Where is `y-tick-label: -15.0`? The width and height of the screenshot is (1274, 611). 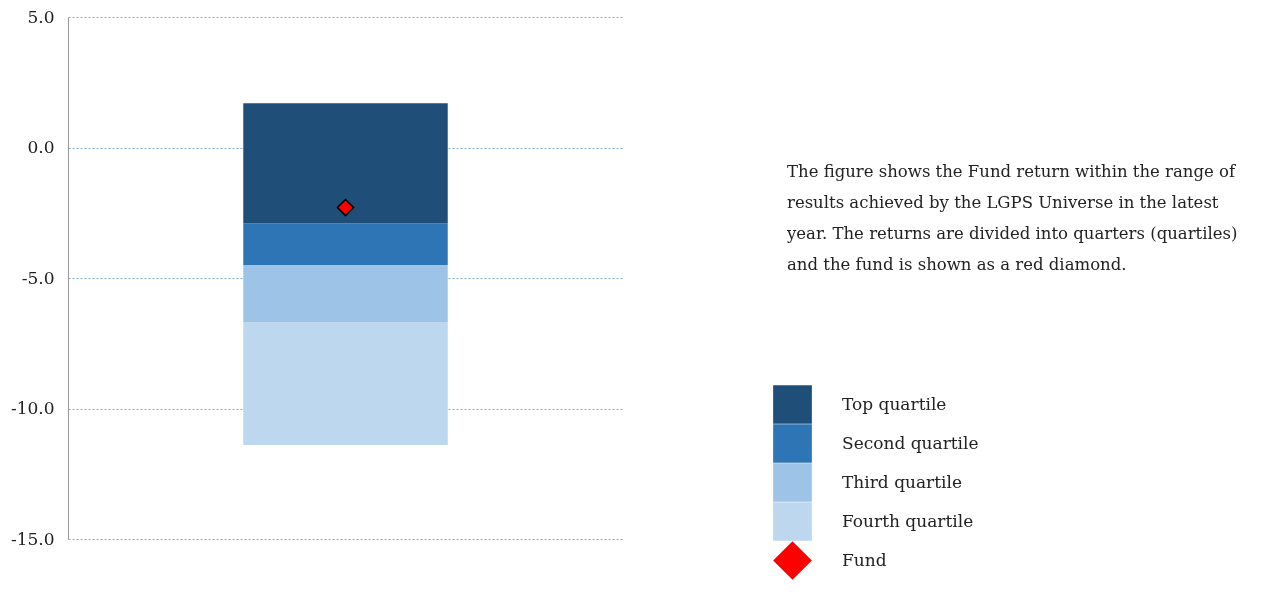
y-tick-label: -15.0 is located at coordinates (32, 538).